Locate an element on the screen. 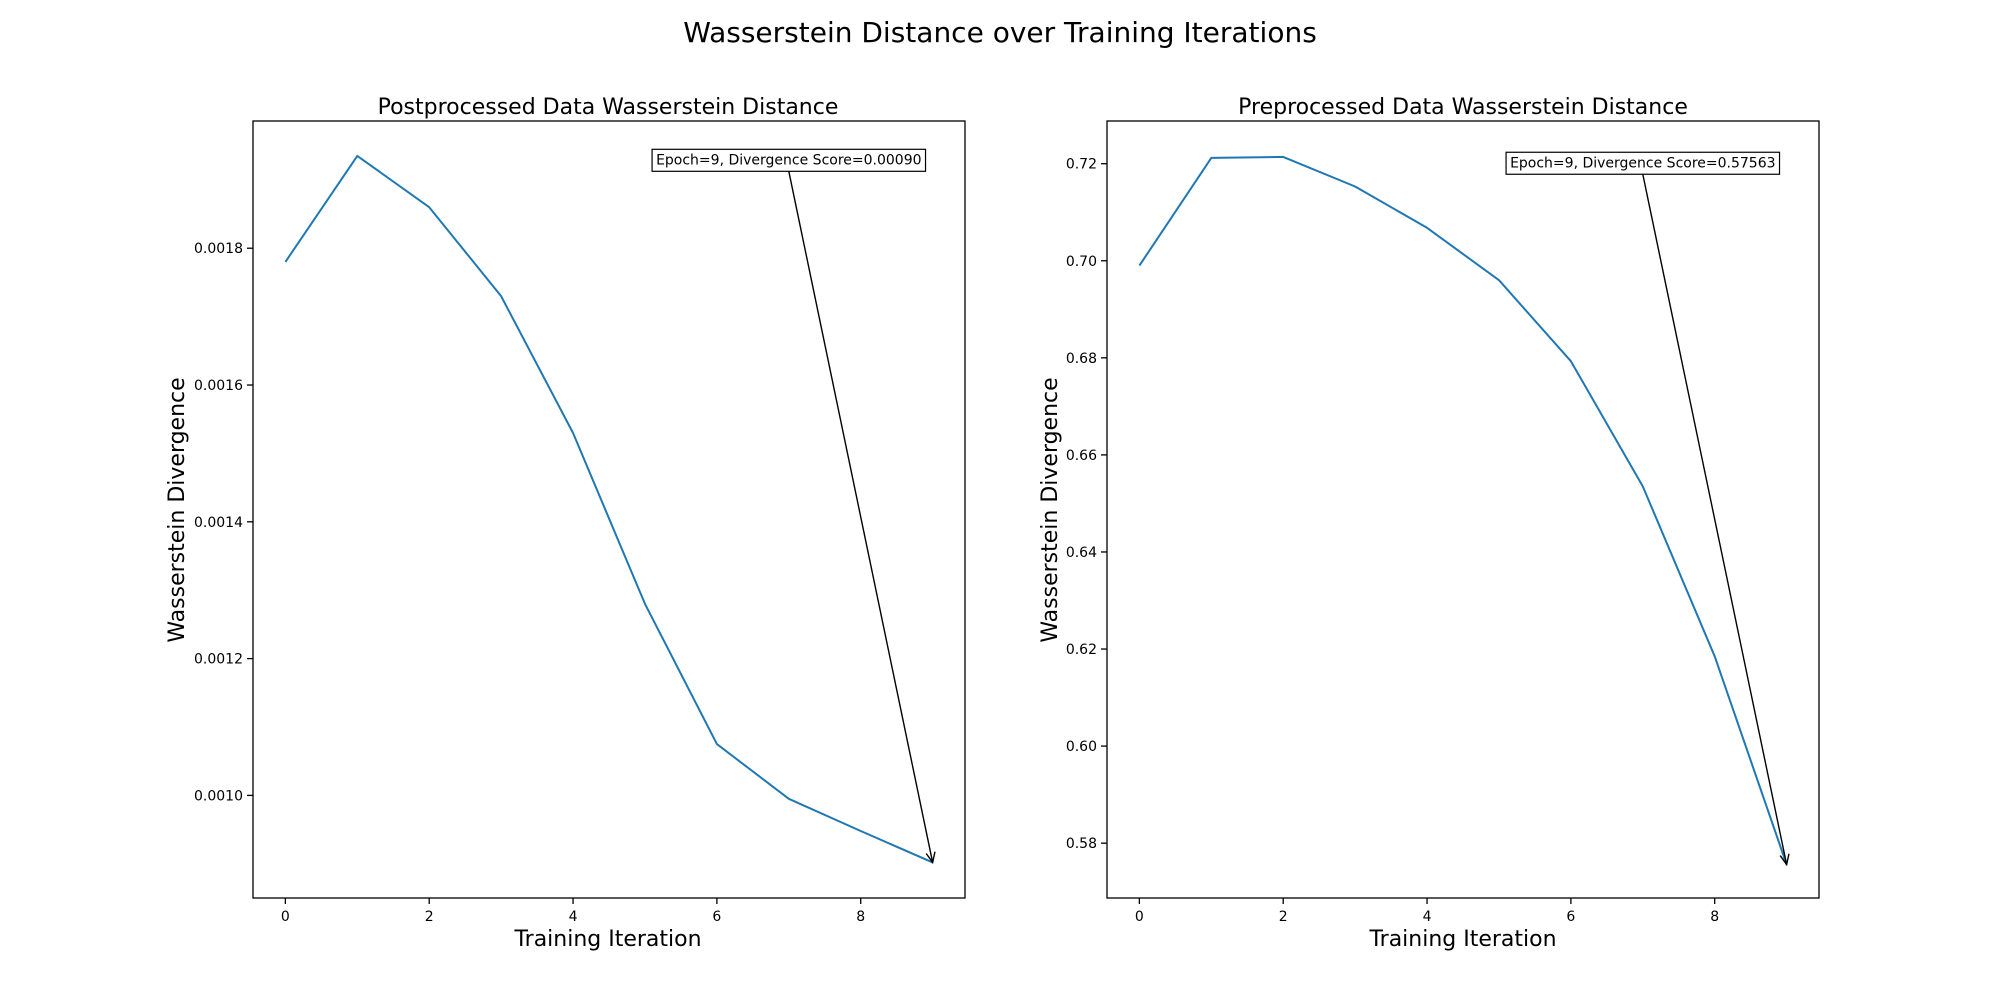 Image resolution: width=2000 pixels, height=1000 pixels. y-tick-label: 0.66 is located at coordinates (1081, 456).